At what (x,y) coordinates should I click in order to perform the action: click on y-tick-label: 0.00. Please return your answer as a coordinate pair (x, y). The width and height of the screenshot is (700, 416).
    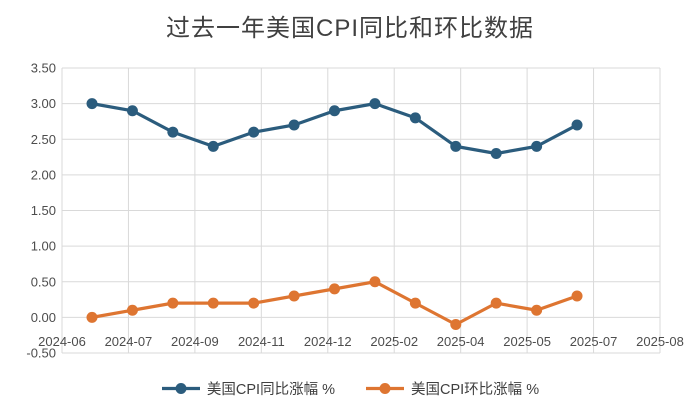
    Looking at the image, I should click on (43, 317).